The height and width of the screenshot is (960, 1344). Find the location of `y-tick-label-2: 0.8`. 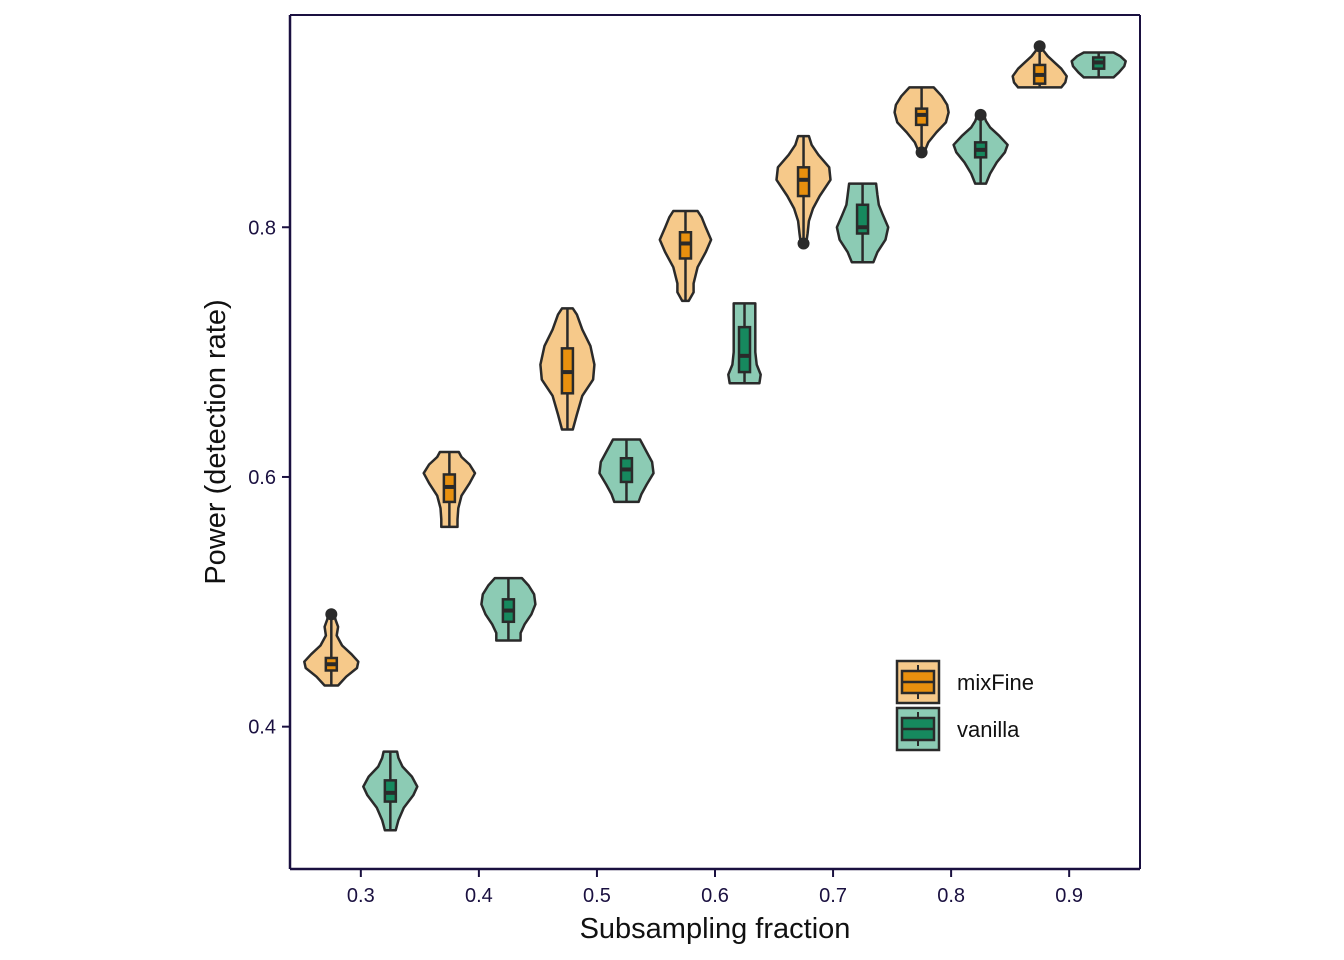

y-tick-label-2: 0.8 is located at coordinates (262, 228).